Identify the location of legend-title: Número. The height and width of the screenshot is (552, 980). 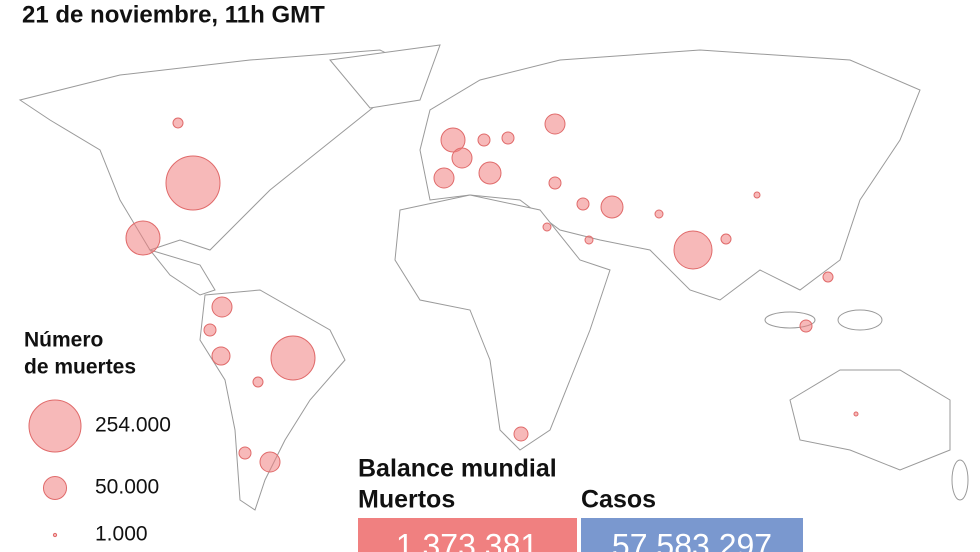
(63, 340).